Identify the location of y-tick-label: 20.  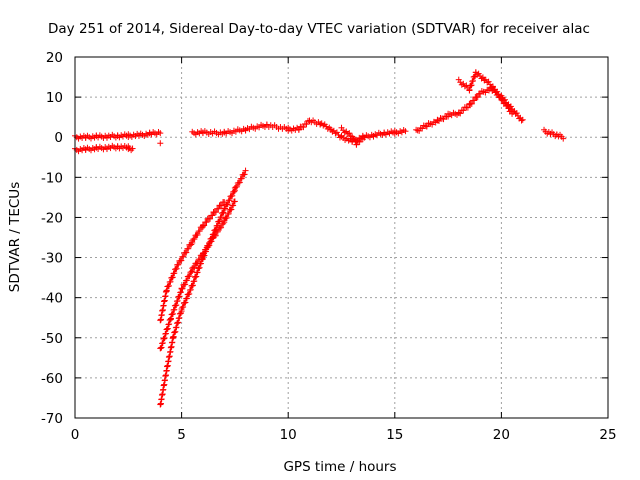
(54, 58).